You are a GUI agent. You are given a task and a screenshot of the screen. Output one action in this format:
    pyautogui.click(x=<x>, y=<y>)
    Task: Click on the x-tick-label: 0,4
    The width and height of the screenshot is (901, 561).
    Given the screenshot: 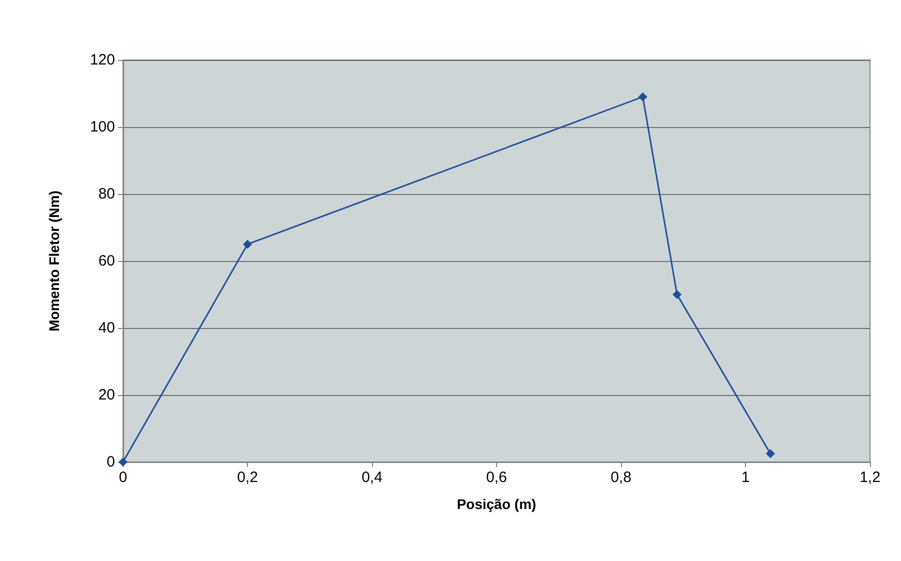 What is the action you would take?
    pyautogui.click(x=372, y=477)
    